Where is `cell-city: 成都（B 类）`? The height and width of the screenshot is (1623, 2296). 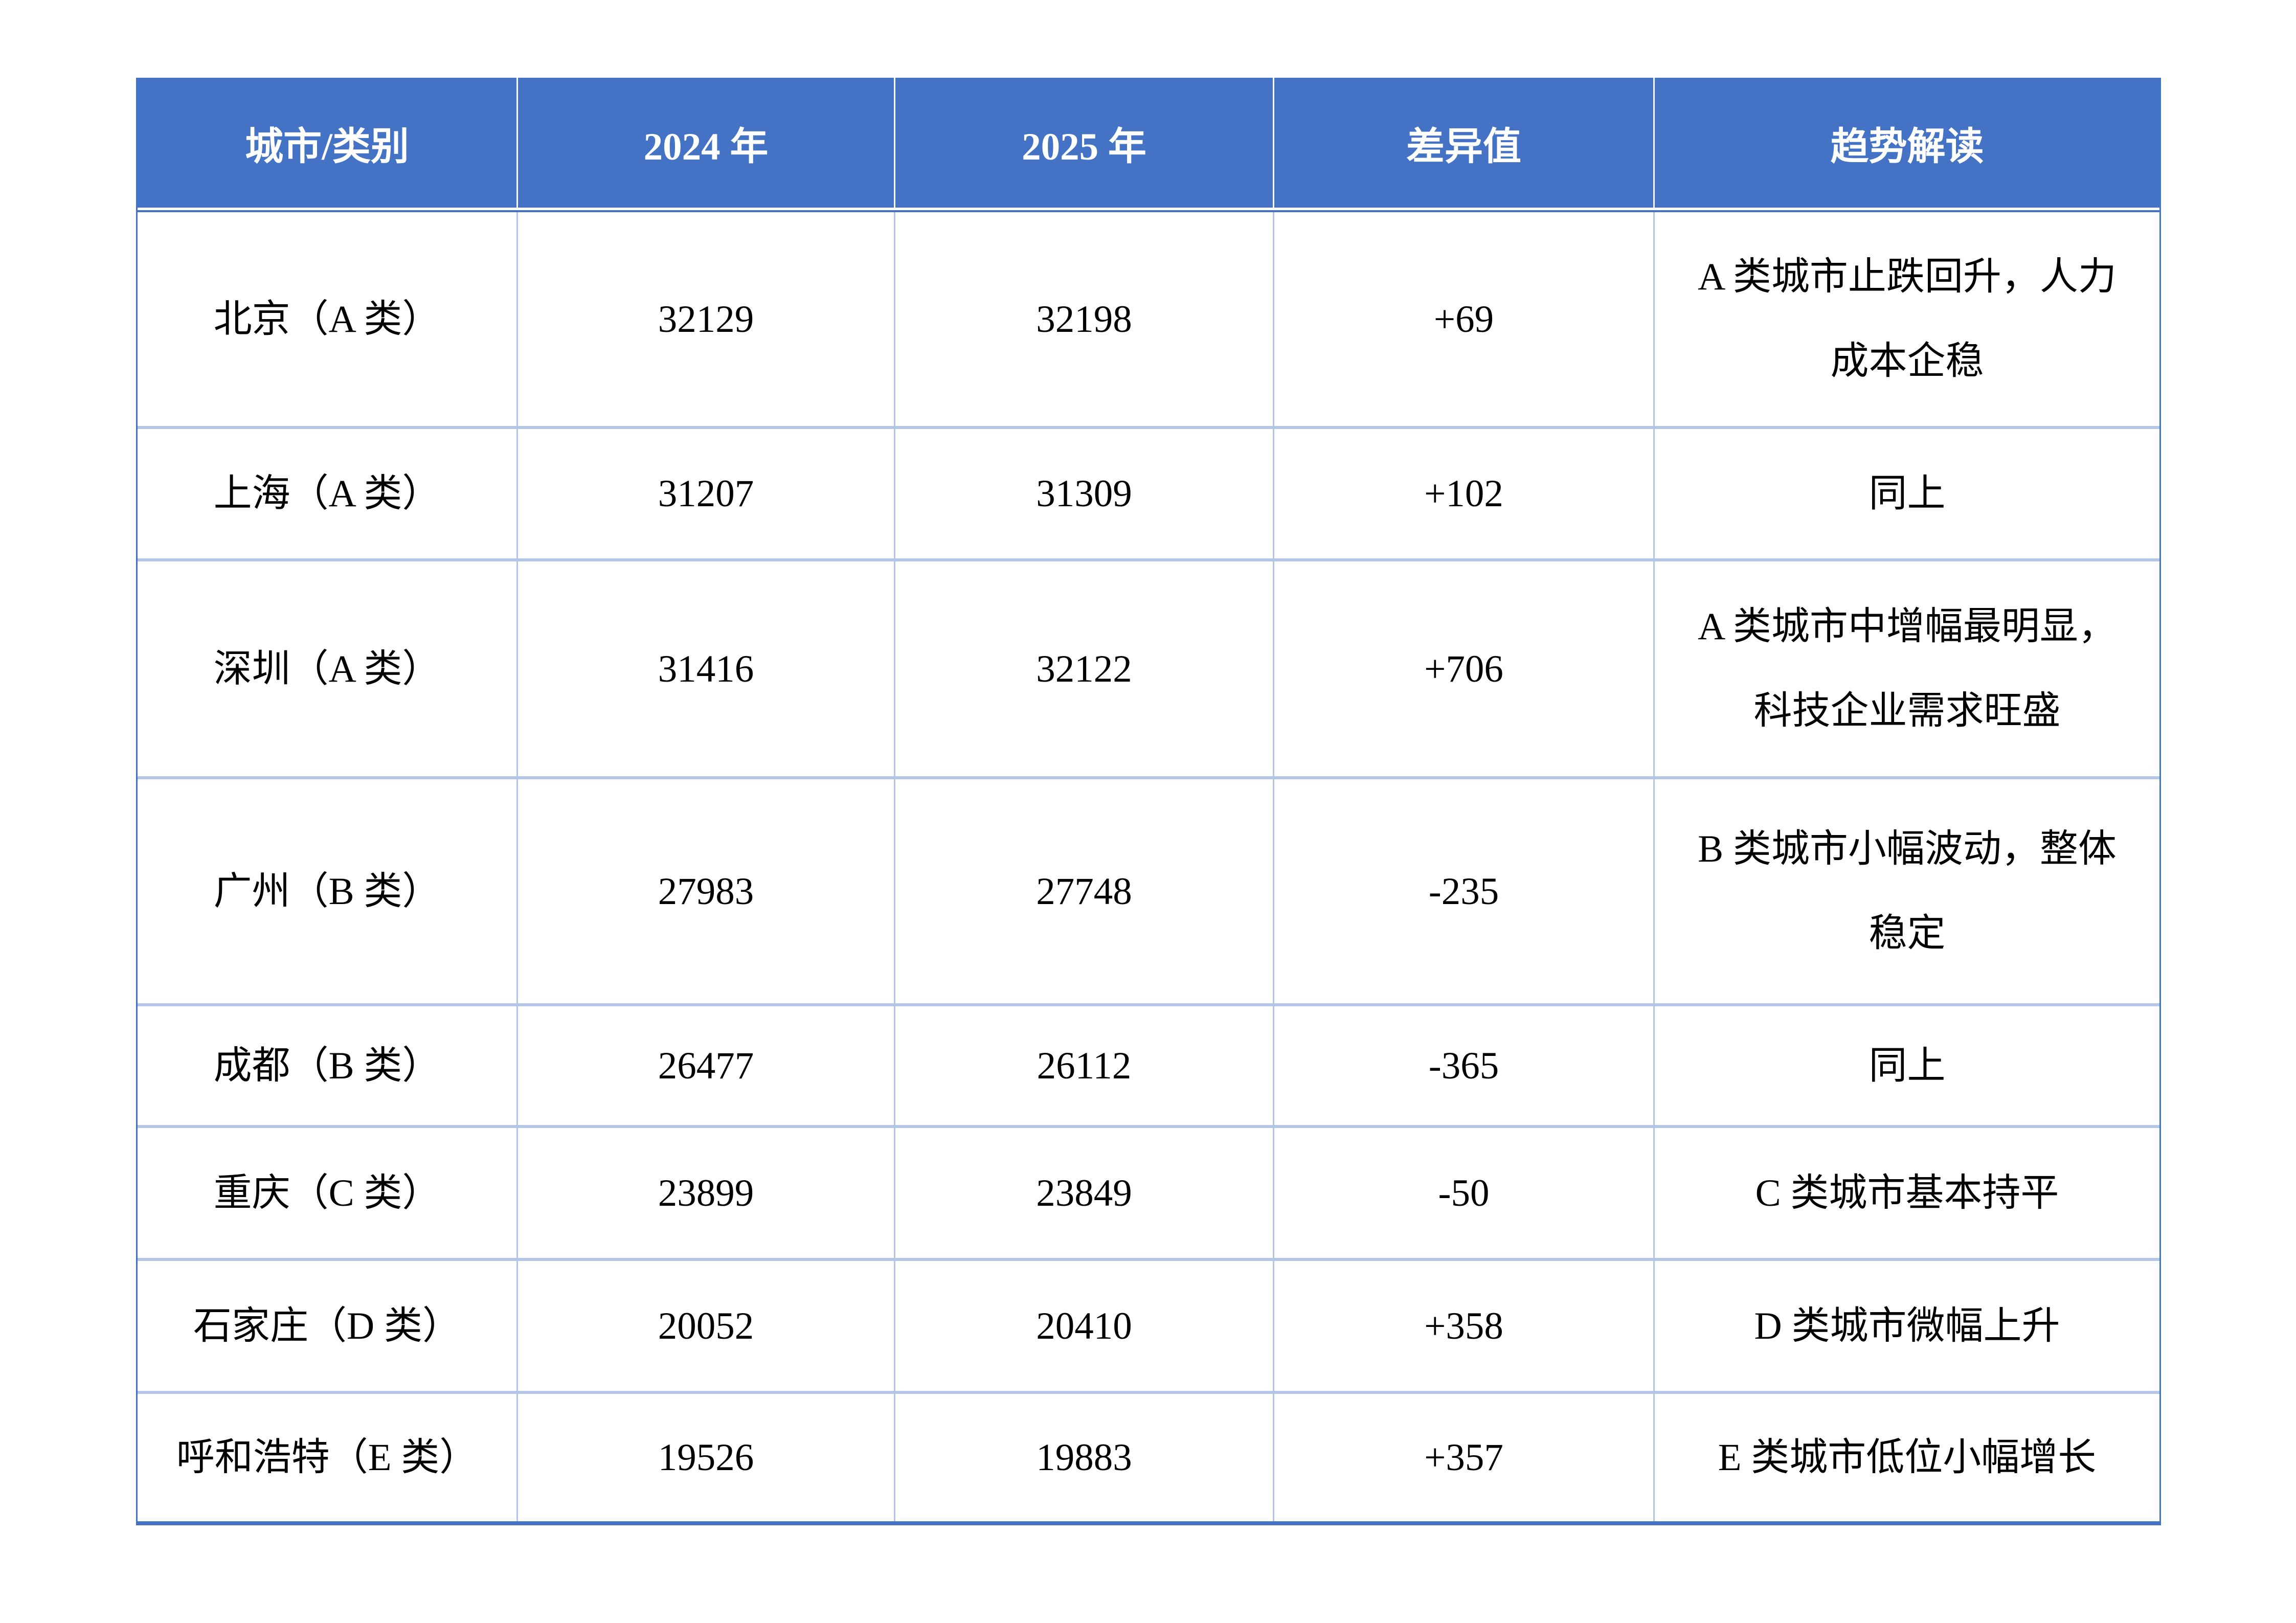
cell-city: 成都（B 类） is located at coordinates (328, 1065).